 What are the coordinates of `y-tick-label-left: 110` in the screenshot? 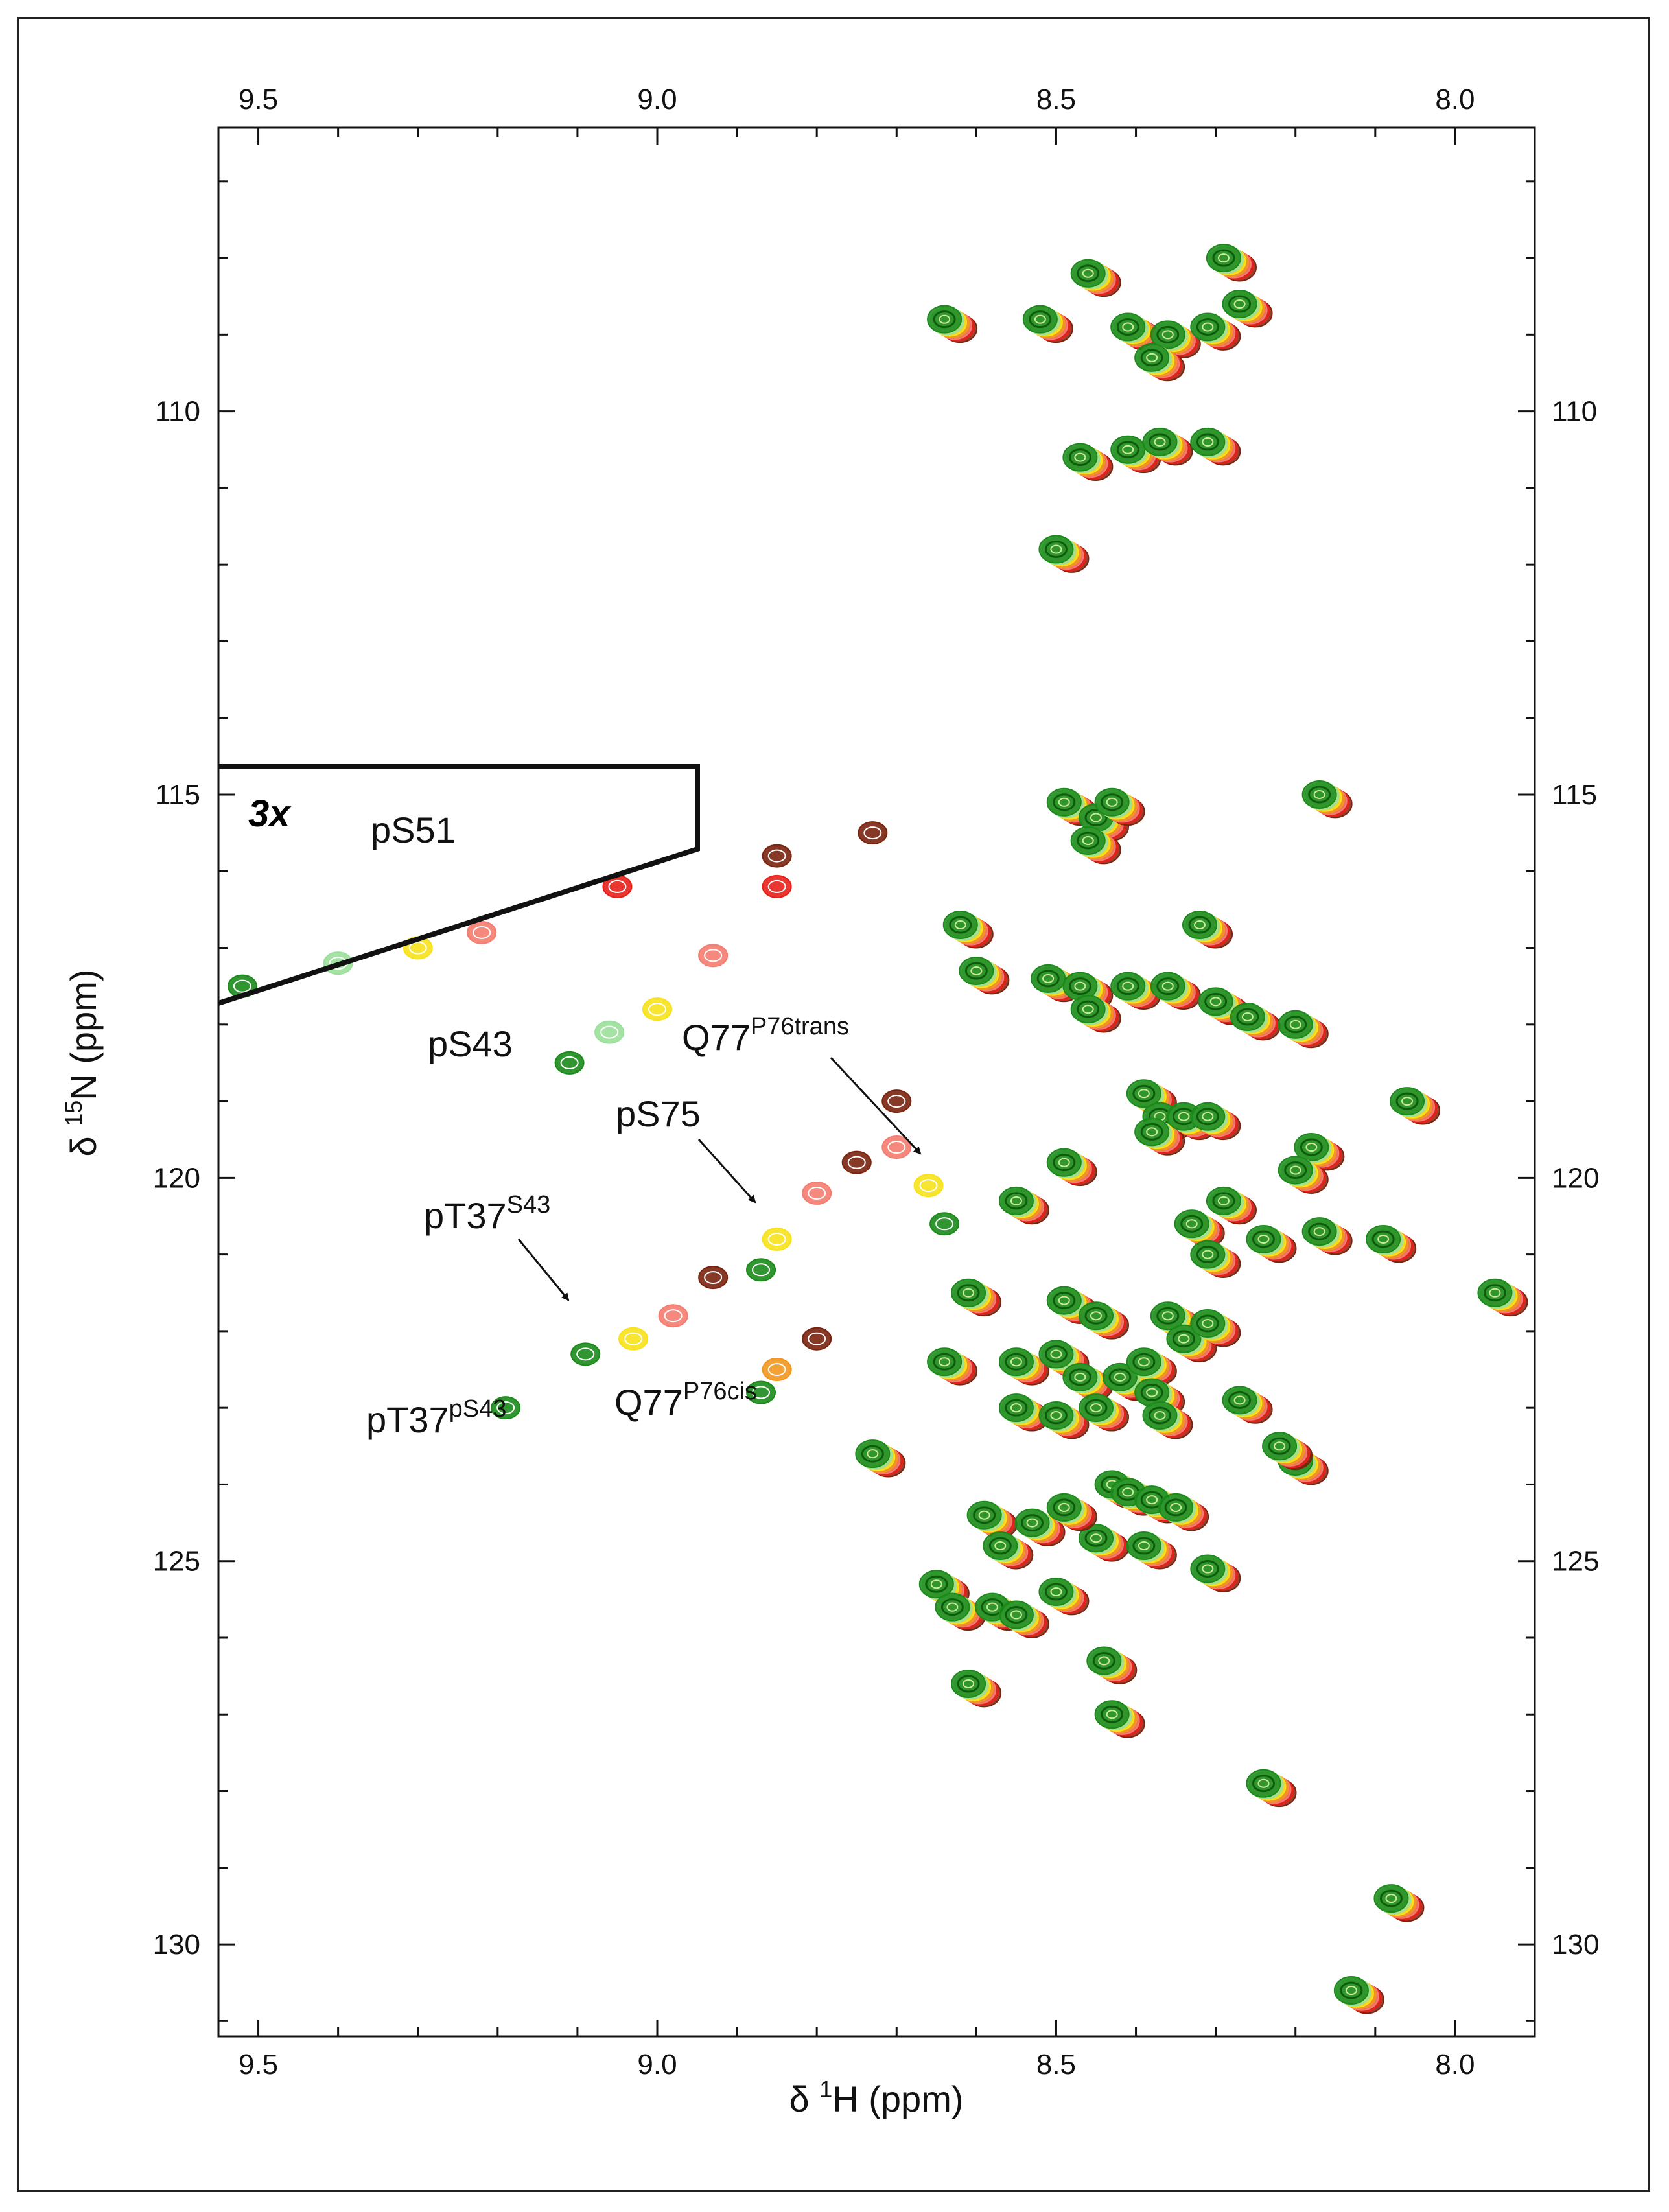 It's located at (177, 412).